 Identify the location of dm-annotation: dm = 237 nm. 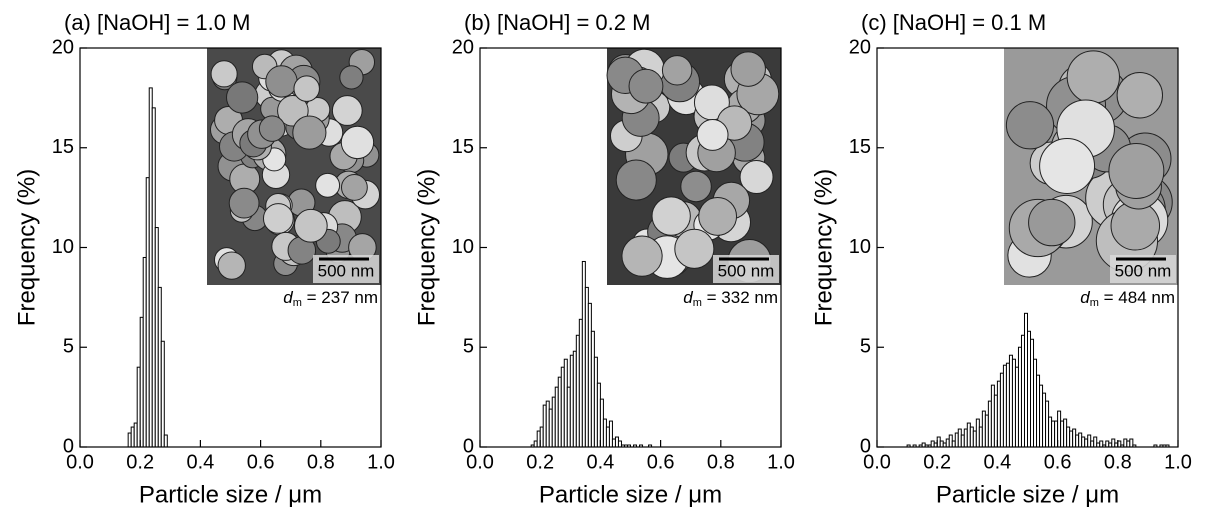
(330, 298).